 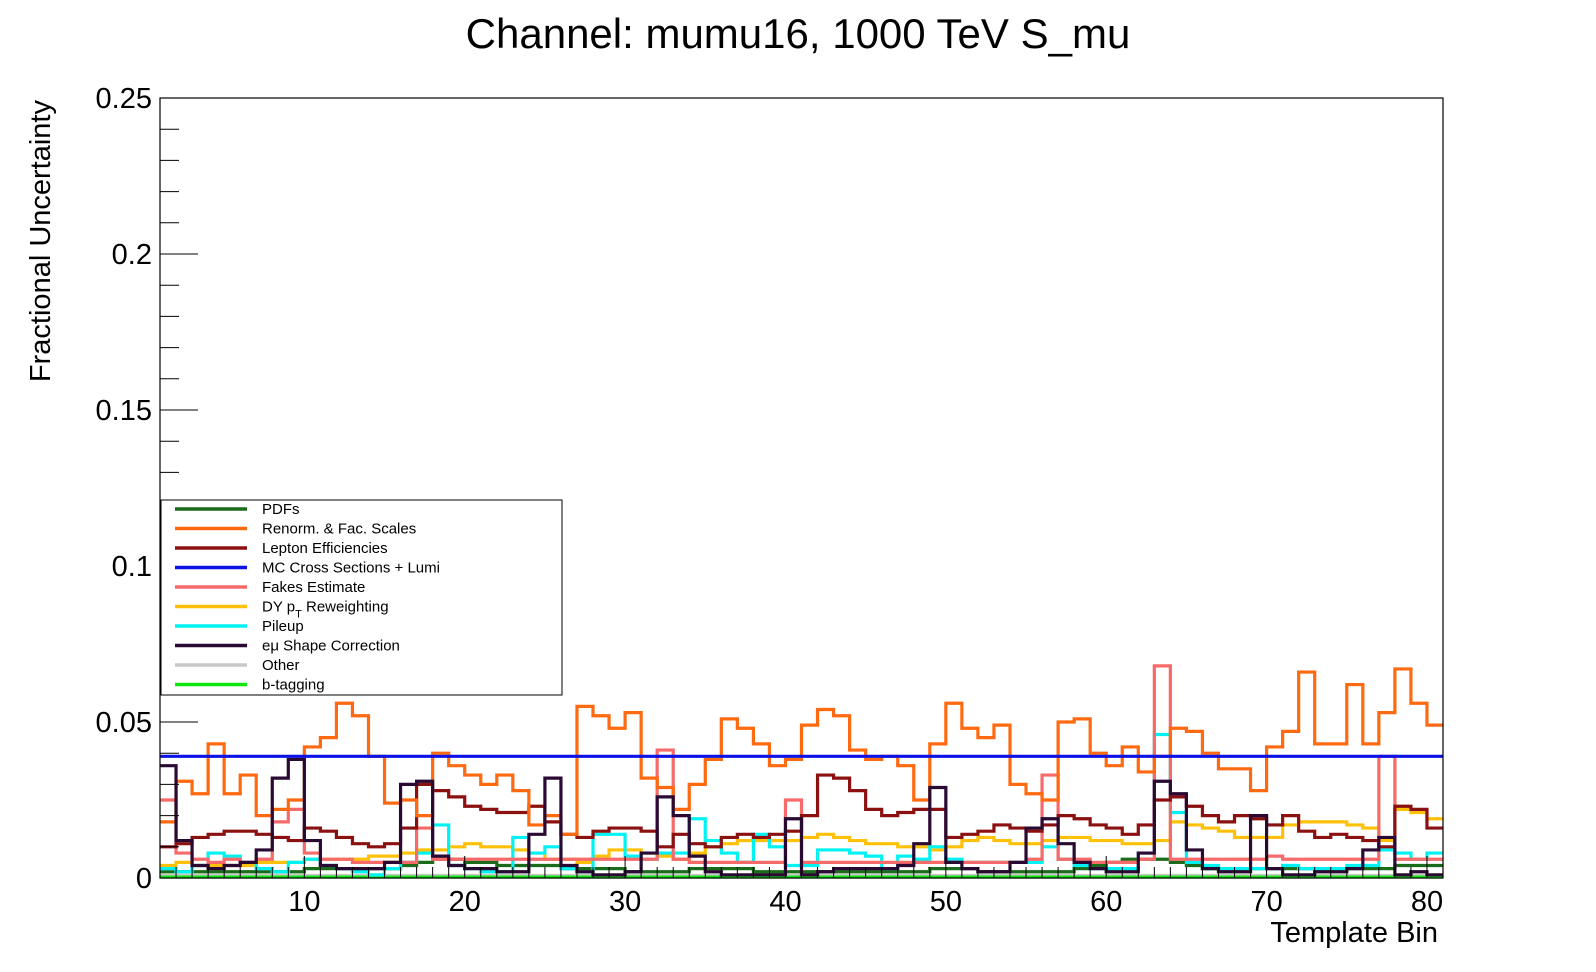 What do you see at coordinates (147, 489) in the screenshot?
I see `y-axis: 0 0.05 0.1 0.15 0.2 0.25` at bounding box center [147, 489].